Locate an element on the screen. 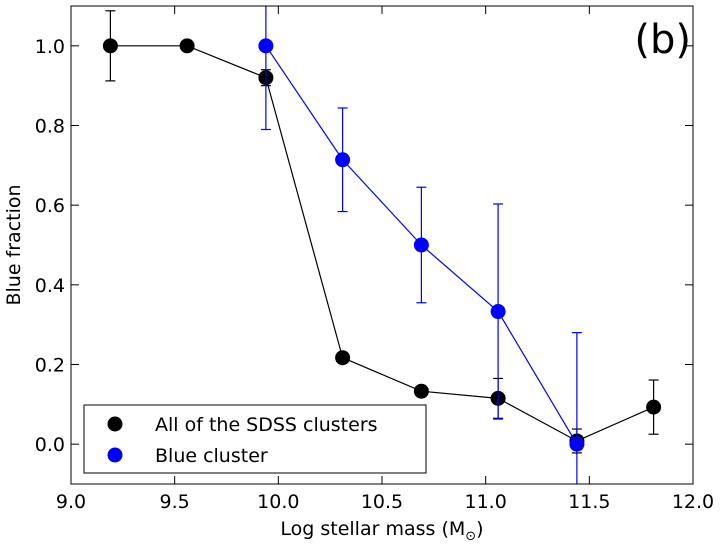 The image size is (722, 548). legend-label: Blue cluster is located at coordinates (211, 456).